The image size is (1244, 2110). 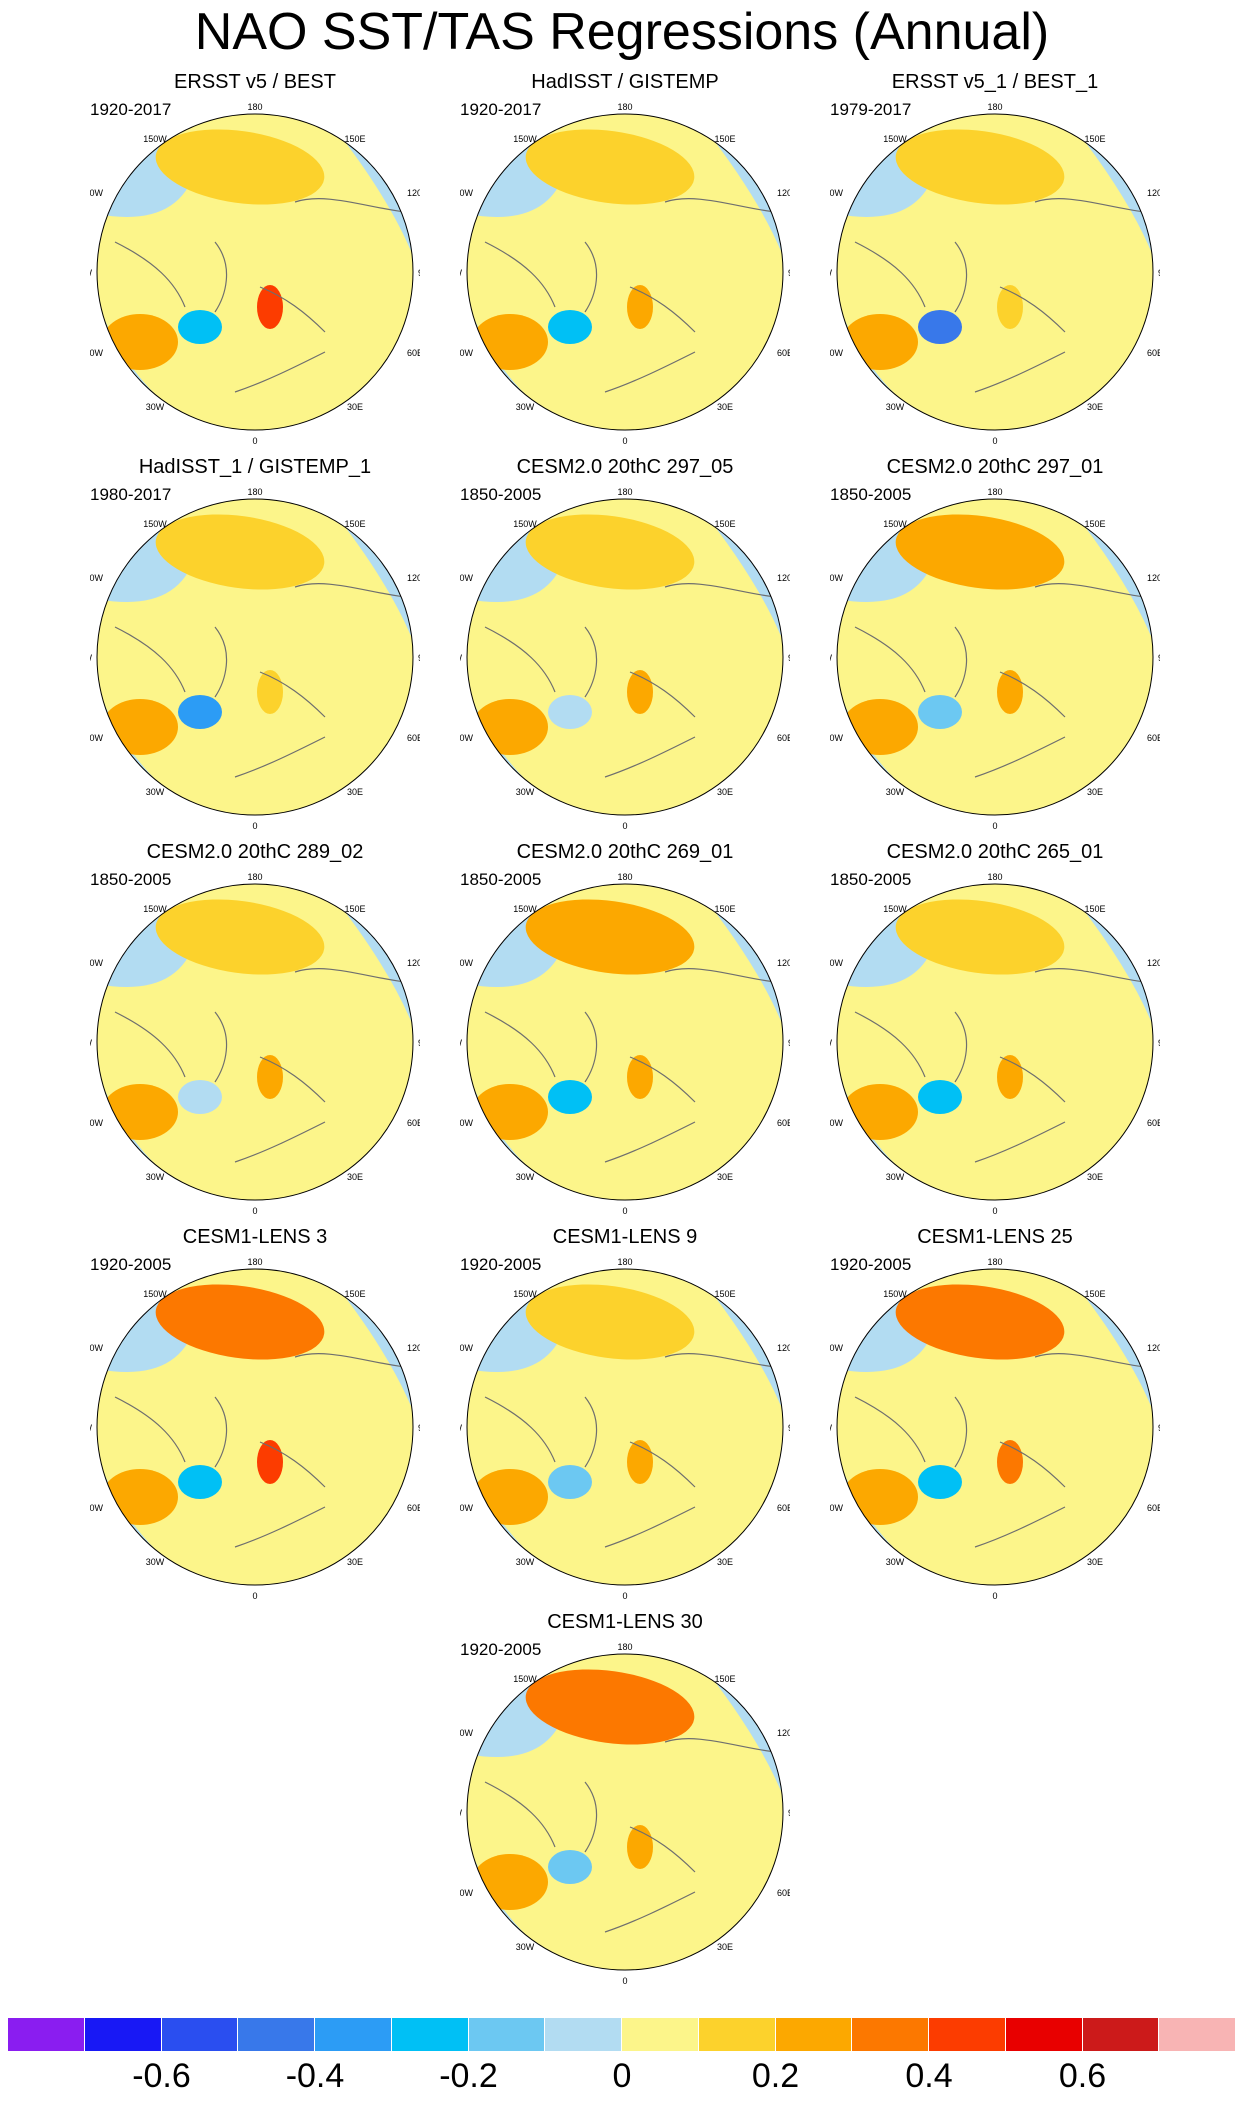 I want to click on colorbar-label: -0.6, so click(x=161, y=2076).